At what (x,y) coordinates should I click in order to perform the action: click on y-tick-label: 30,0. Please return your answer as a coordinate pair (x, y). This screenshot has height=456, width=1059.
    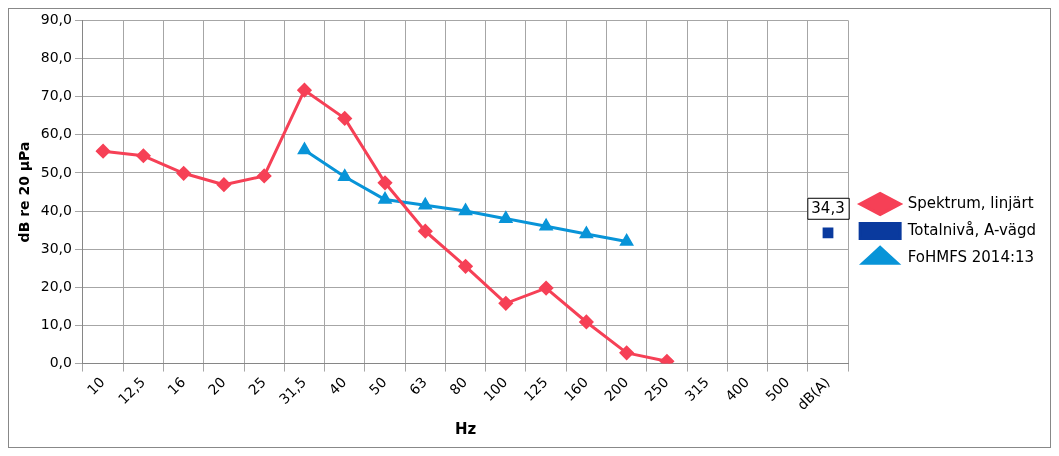
    Looking at the image, I should click on (56, 247).